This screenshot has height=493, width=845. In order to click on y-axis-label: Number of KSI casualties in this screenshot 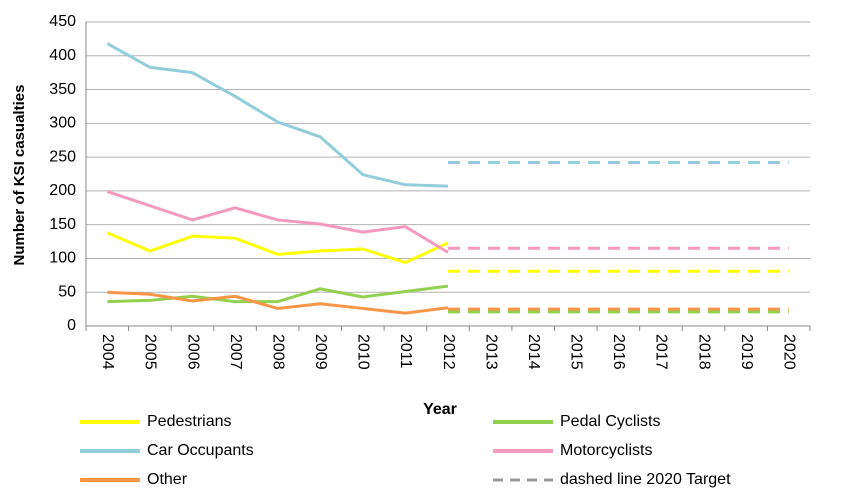, I will do `click(19, 175)`.